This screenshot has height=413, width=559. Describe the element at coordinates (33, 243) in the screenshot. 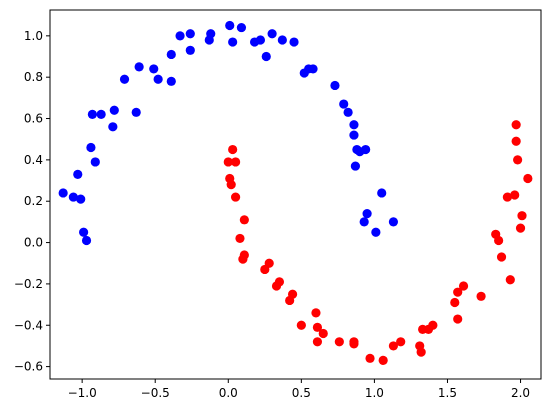

I see `y-tick-label: 0.0` at that location.